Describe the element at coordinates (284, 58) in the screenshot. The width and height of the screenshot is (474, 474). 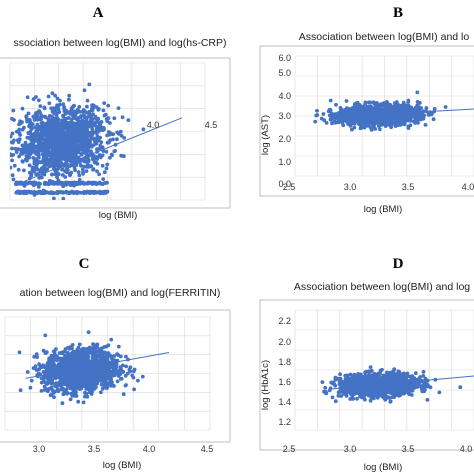
I see `y-tick-label: 6.0` at that location.